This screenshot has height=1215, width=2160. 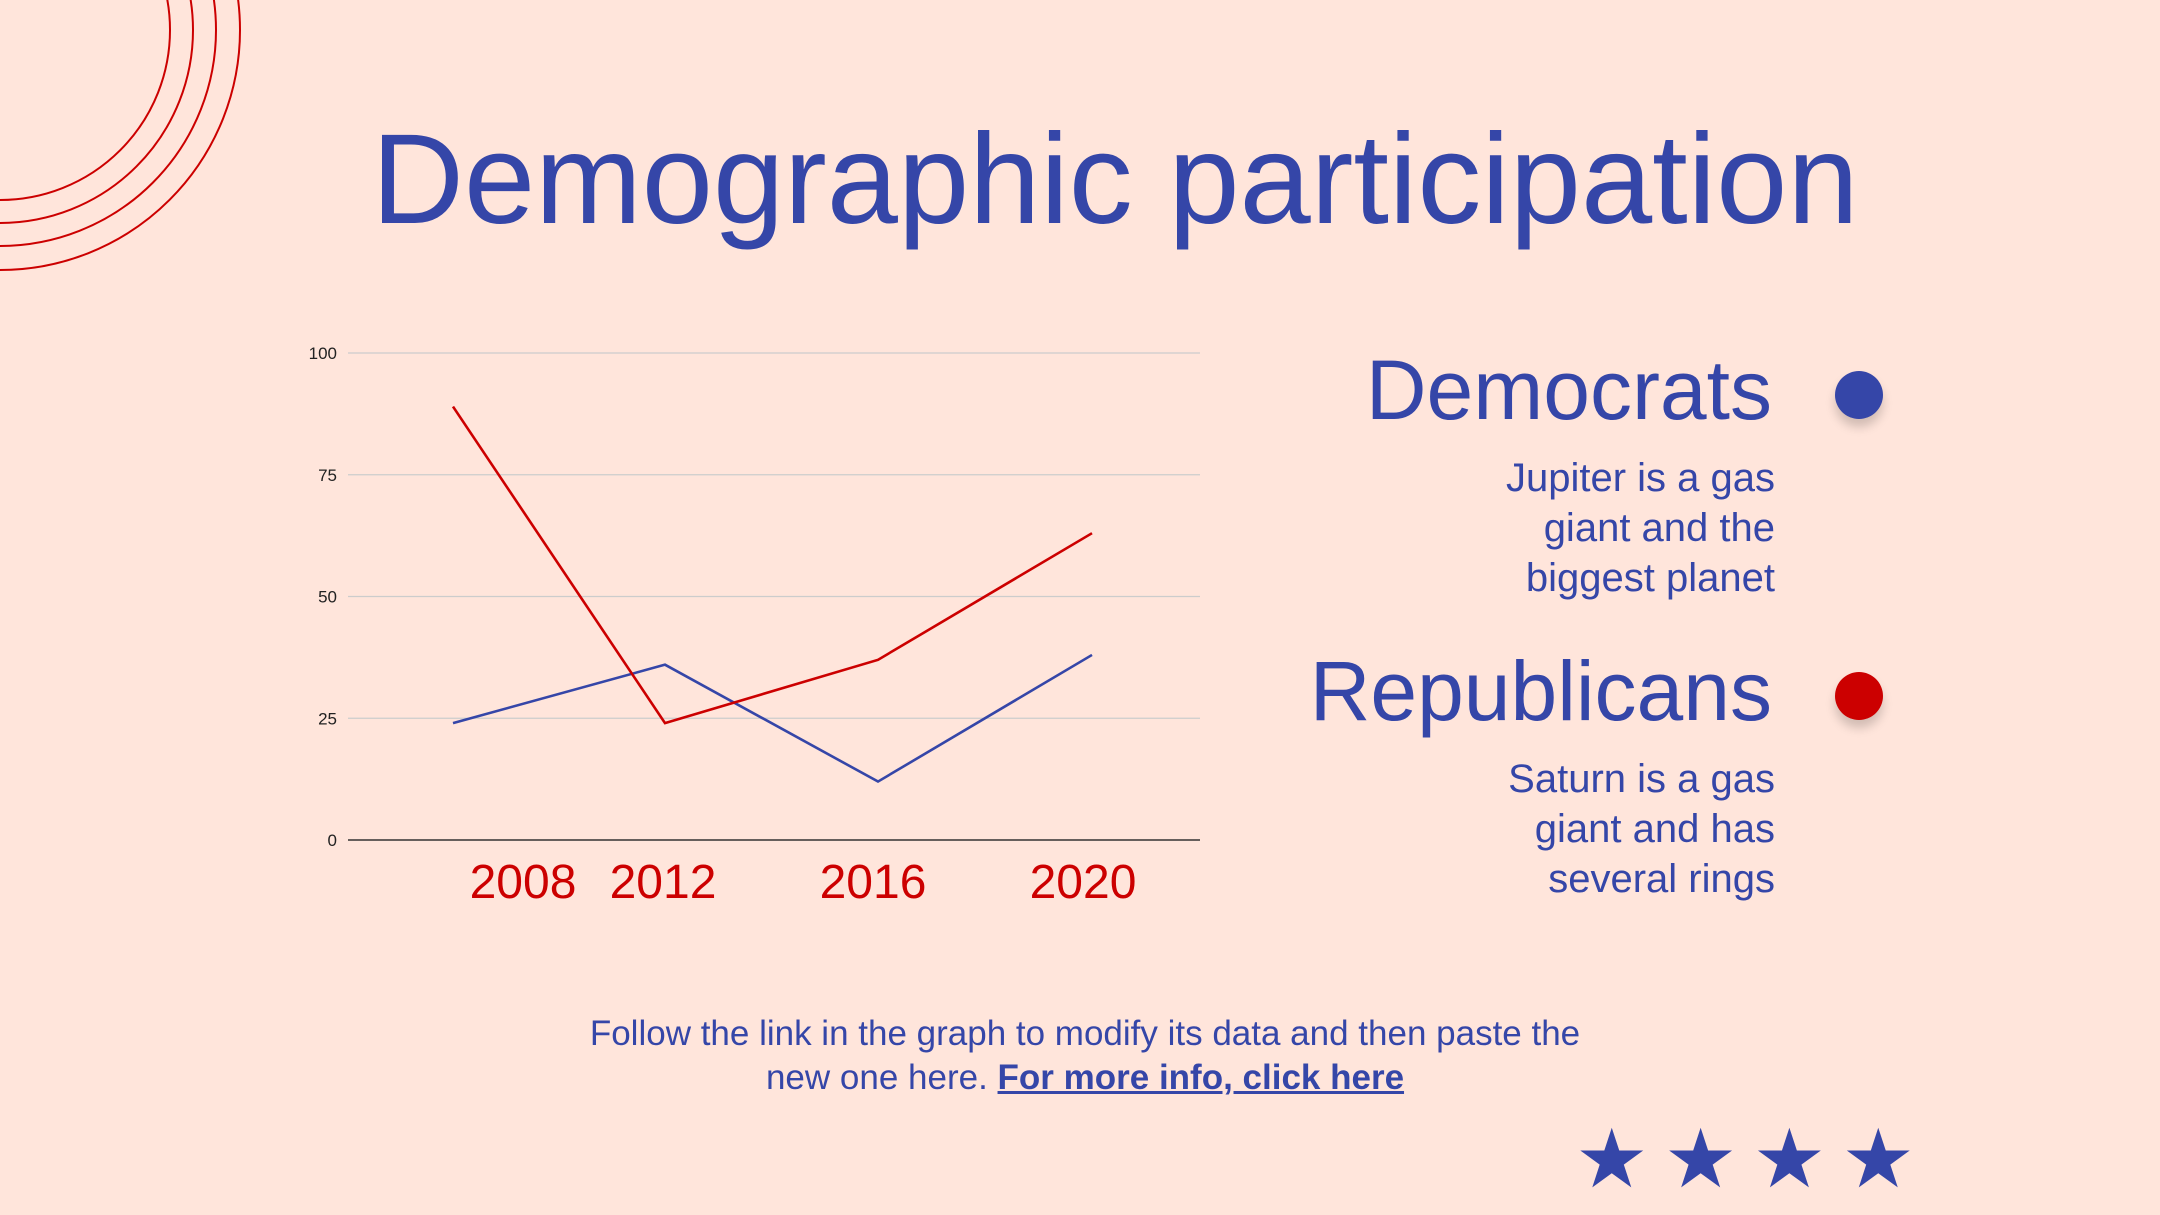 I want to click on red-dot-icon, so click(x=1859, y=696).